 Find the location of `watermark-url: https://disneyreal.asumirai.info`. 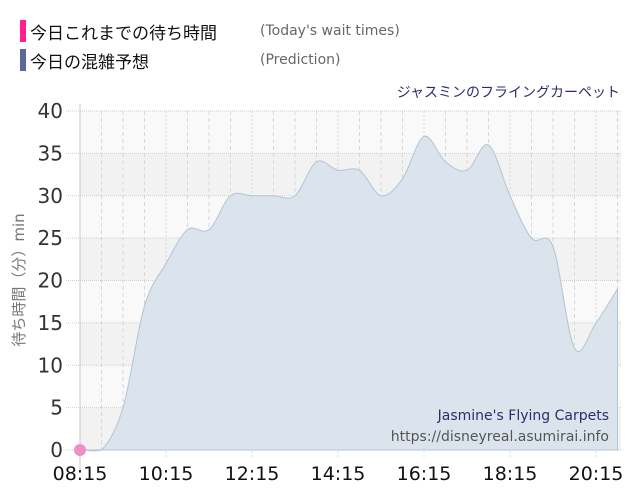

watermark-url: https://disneyreal.asumirai.info is located at coordinates (500, 437).